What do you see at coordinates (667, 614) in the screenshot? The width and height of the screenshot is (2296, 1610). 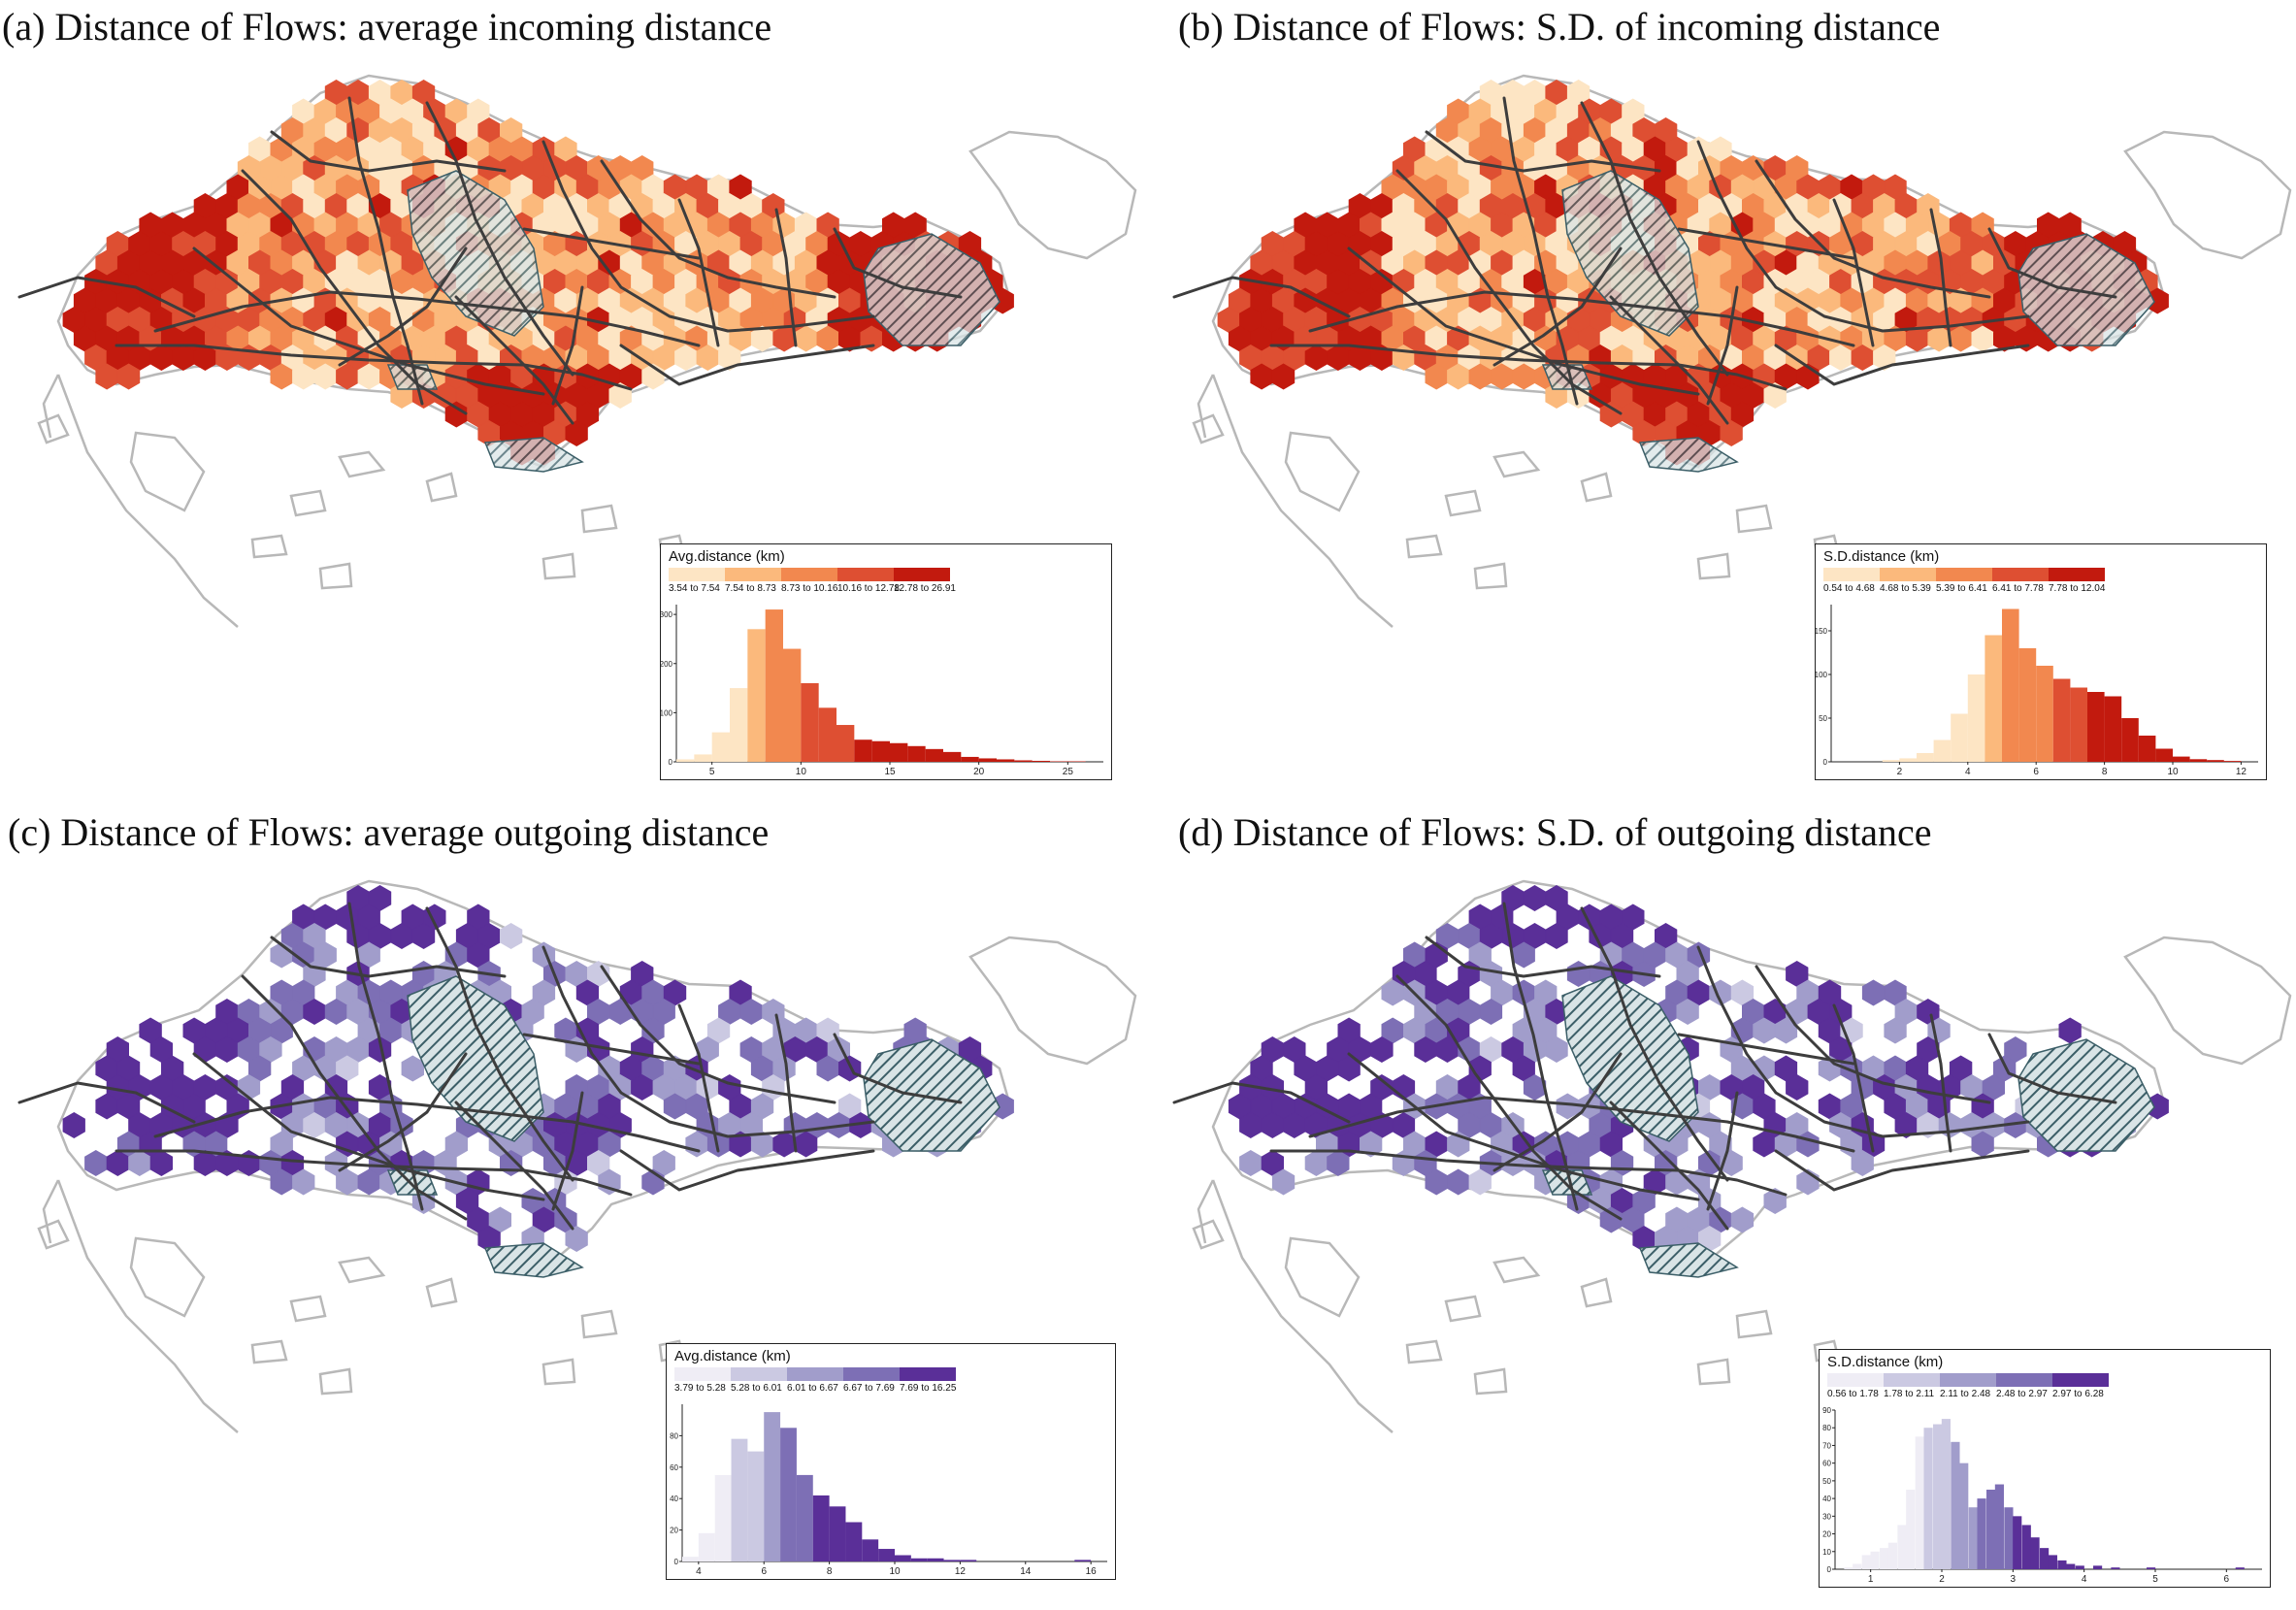 I see `y-tick-label: 300` at bounding box center [667, 614].